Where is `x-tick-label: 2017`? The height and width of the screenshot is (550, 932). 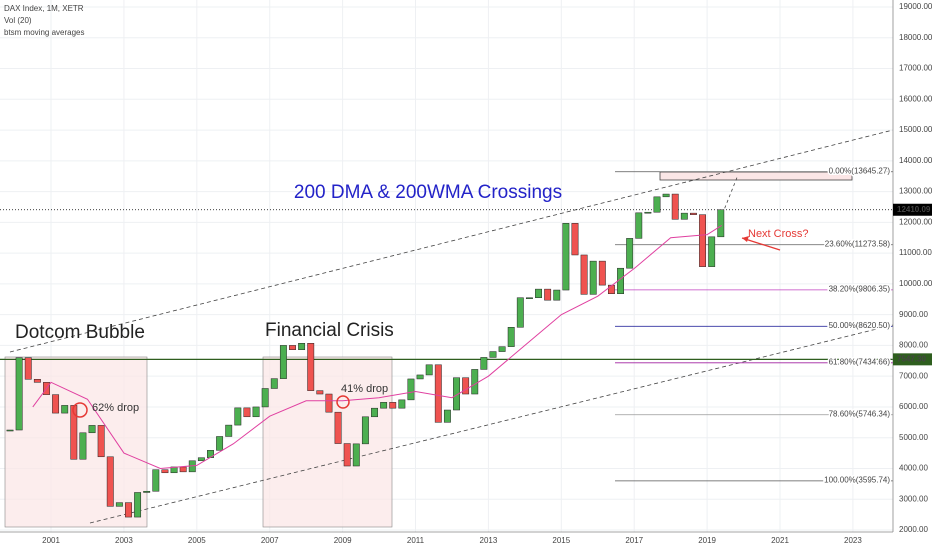
x-tick-label: 2017 is located at coordinates (634, 540).